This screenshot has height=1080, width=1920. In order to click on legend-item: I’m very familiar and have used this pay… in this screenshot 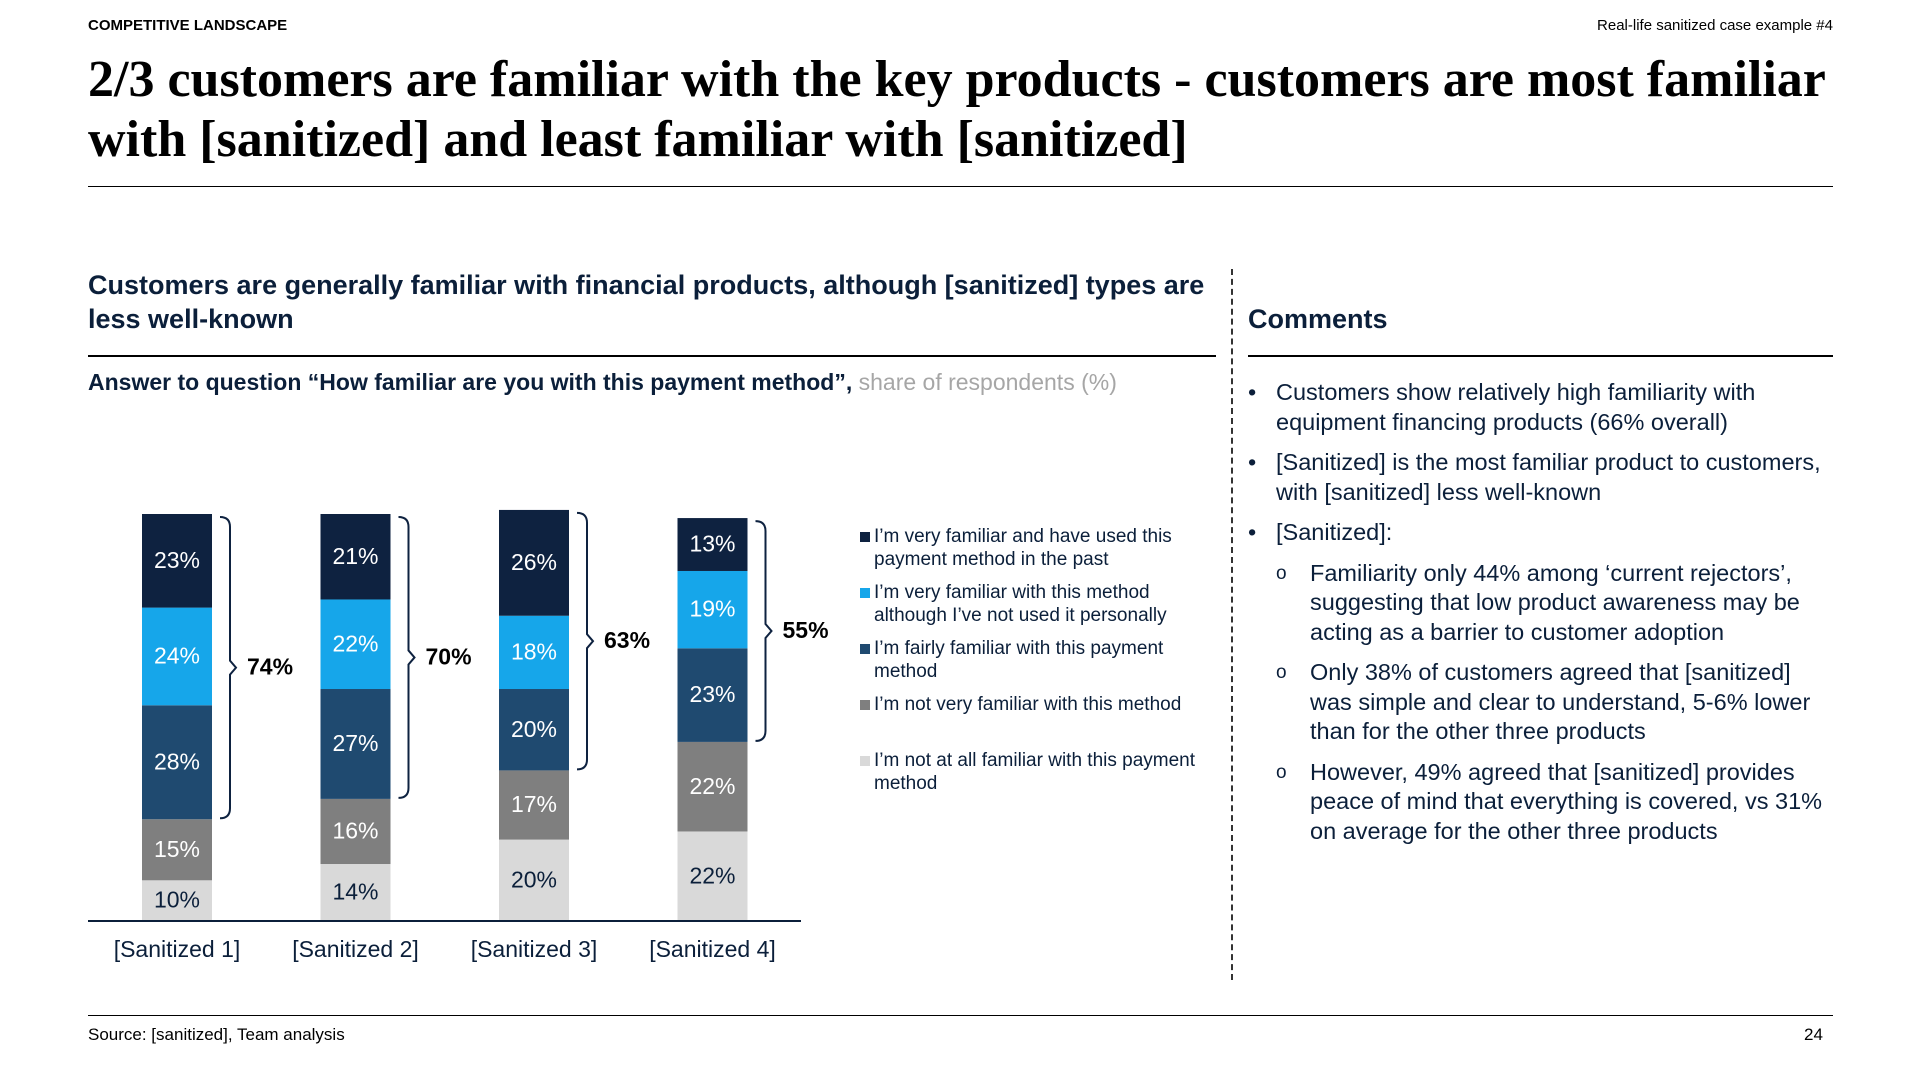, I will do `click(1037, 548)`.